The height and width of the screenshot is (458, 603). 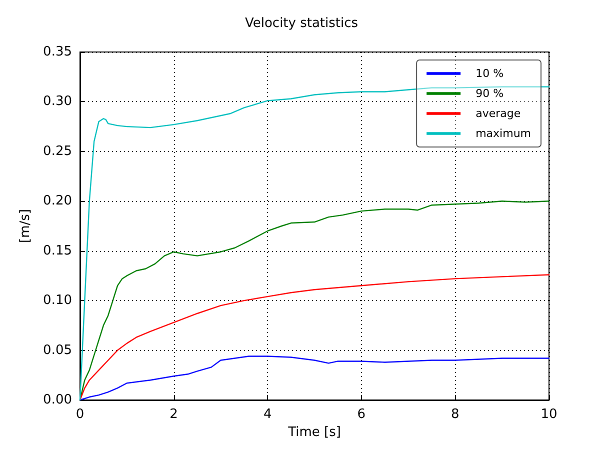 What do you see at coordinates (57, 201) in the screenshot?
I see `y-tick-label: 0.20` at bounding box center [57, 201].